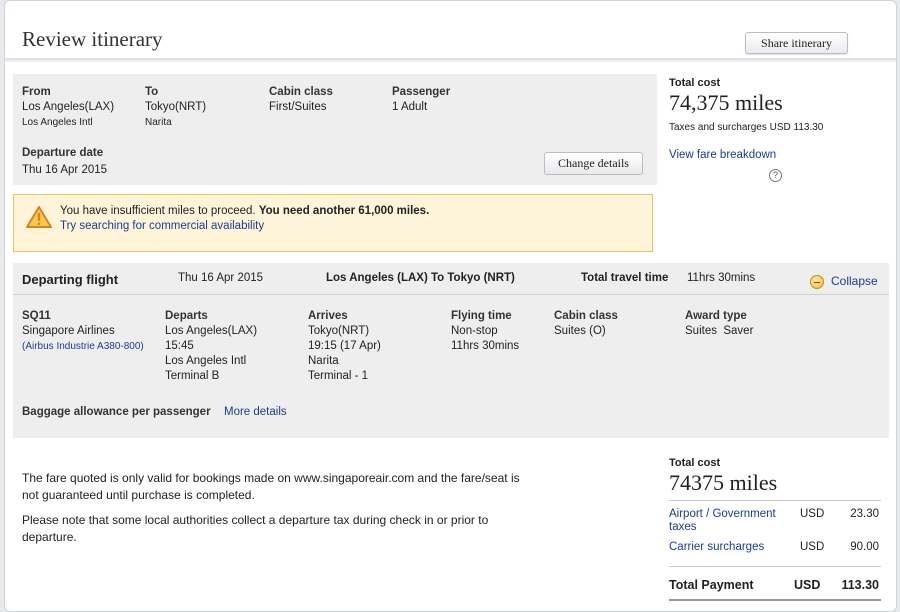 This screenshot has height=612, width=900. Describe the element at coordinates (255, 412) in the screenshot. I see `baggage-more-details-link: More details` at that location.